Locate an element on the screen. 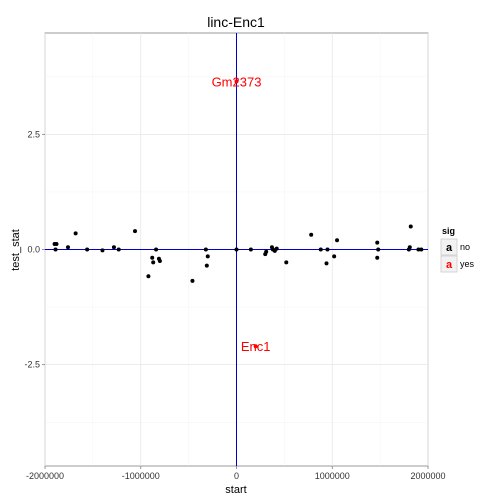 Image resolution: width=504 pixels, height=504 pixels. legend-key-yes is located at coordinates (449, 264).